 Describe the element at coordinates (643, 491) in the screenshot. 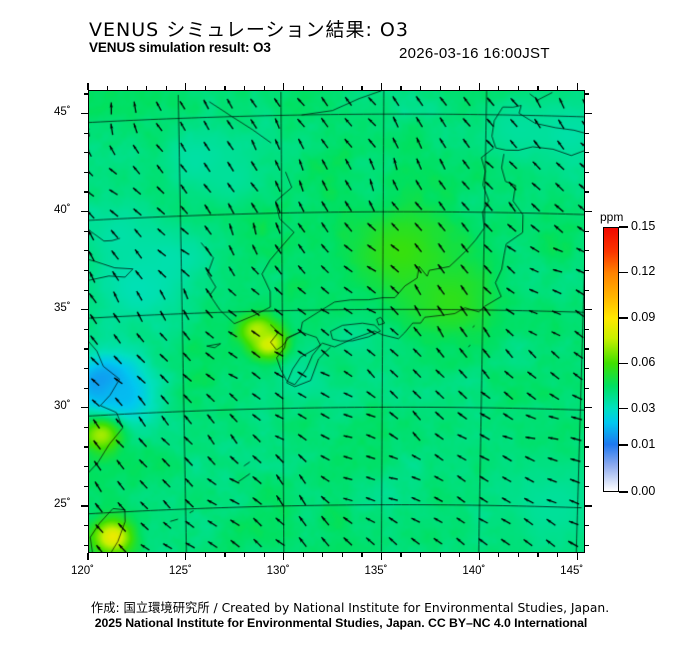

I see `colorbar-tick-label: 0.00` at that location.